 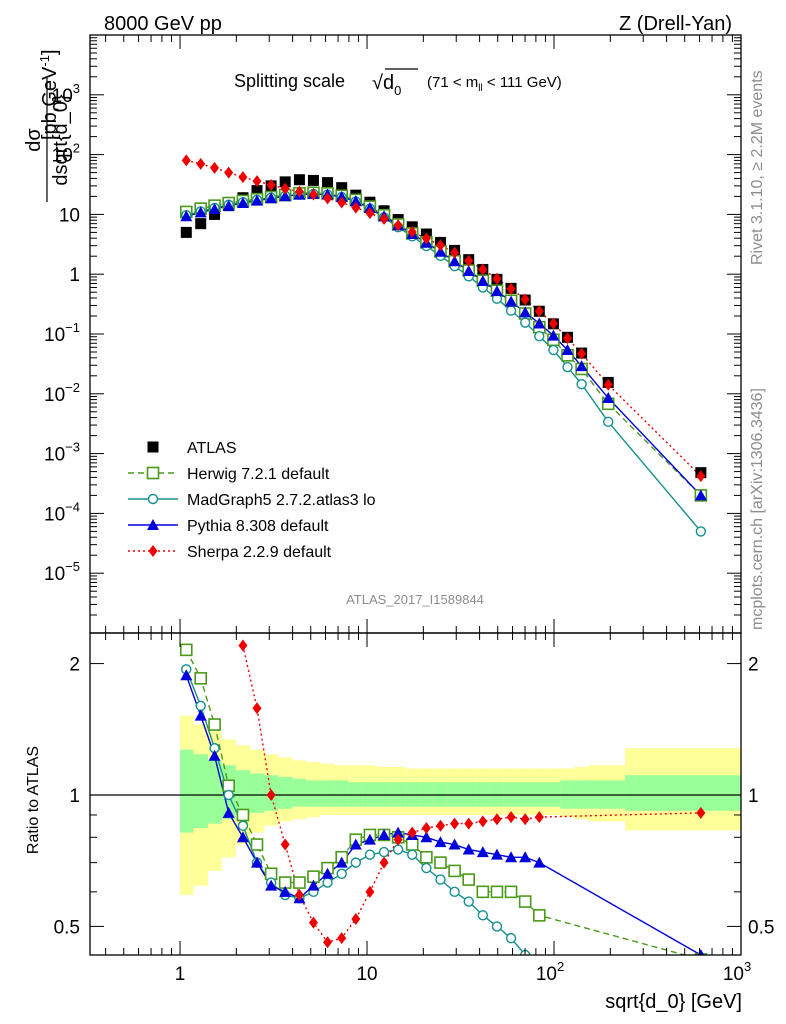 I want to click on x-tick-label: 1, so click(x=180, y=974).